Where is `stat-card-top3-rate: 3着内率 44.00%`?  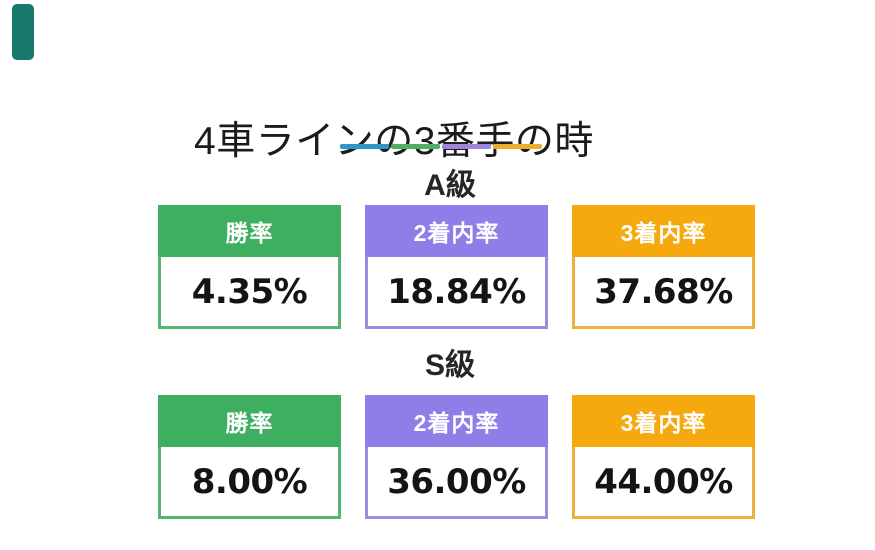 stat-card-top3-rate: 3着内率 44.00% is located at coordinates (663, 457).